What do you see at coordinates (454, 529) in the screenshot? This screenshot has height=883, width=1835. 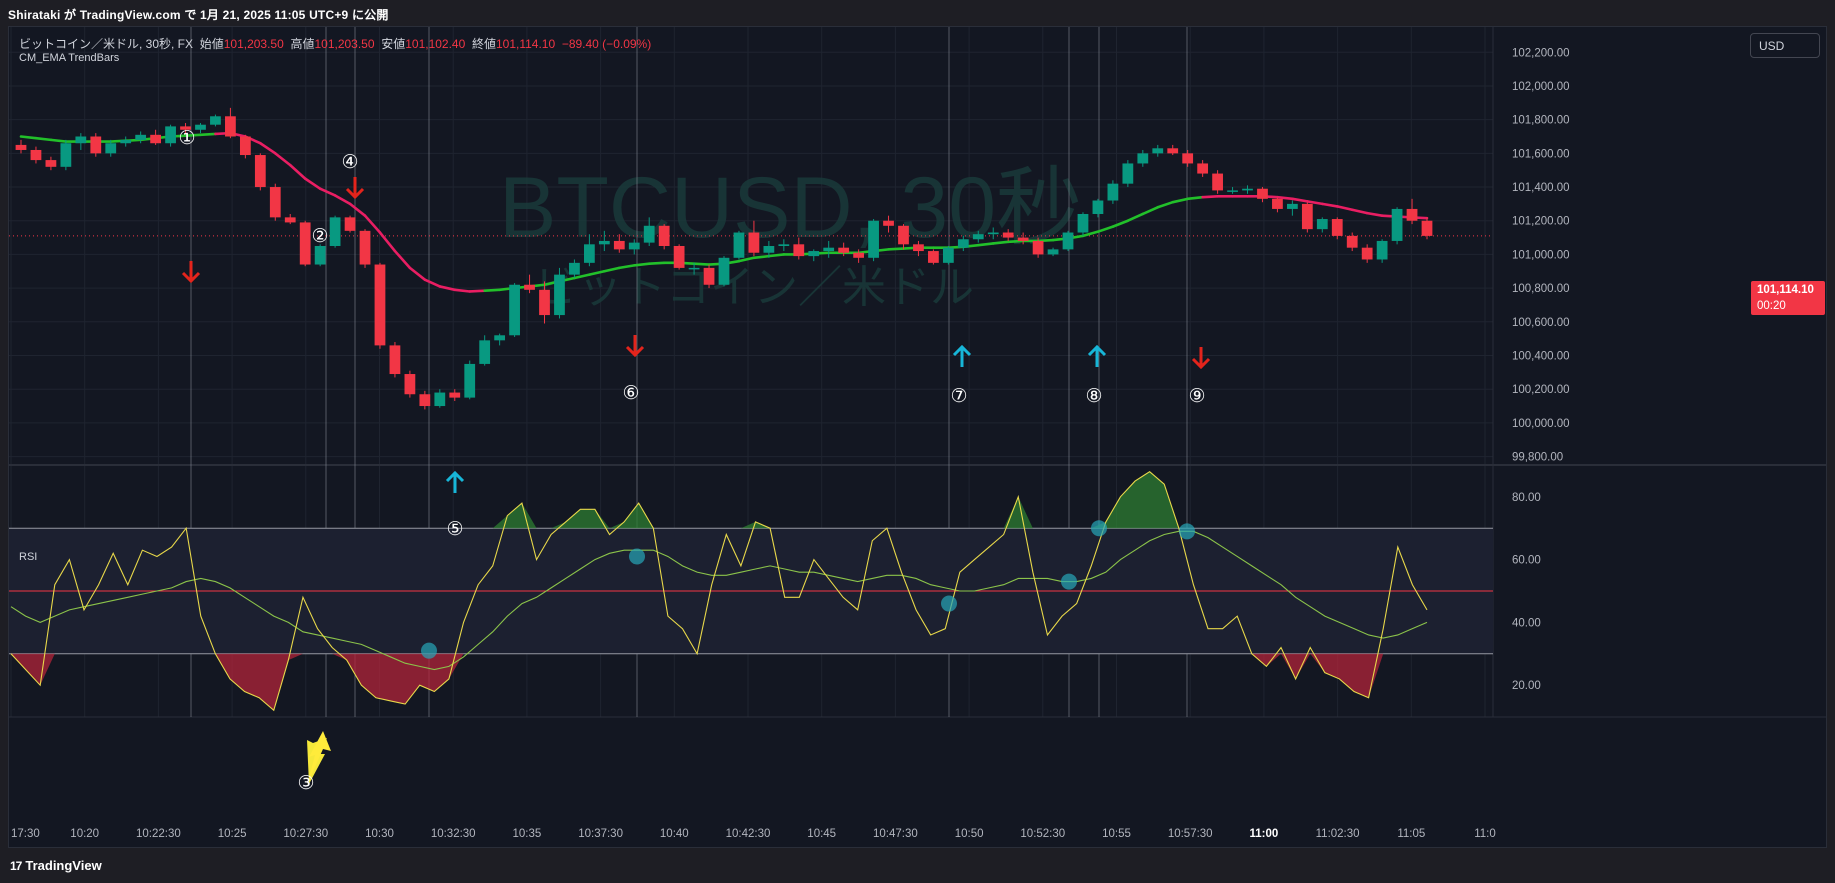 I see `annotation-label: ⑤` at bounding box center [454, 529].